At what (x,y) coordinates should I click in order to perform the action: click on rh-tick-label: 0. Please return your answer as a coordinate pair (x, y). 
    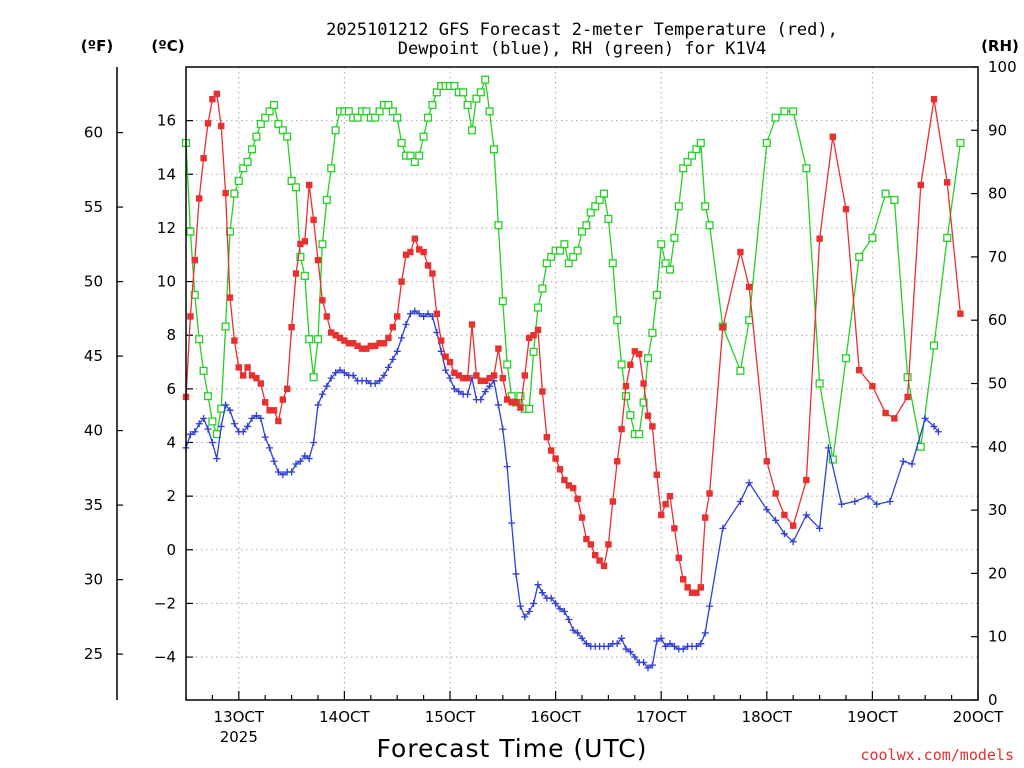
    Looking at the image, I should click on (993, 700).